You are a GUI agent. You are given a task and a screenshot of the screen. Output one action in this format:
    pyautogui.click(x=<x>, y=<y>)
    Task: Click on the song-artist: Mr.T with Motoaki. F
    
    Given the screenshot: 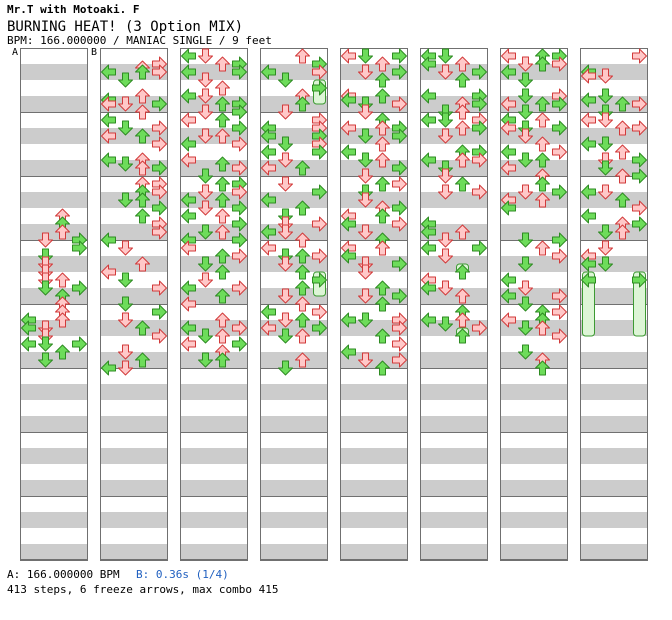 What is the action you would take?
    pyautogui.click(x=73, y=9)
    